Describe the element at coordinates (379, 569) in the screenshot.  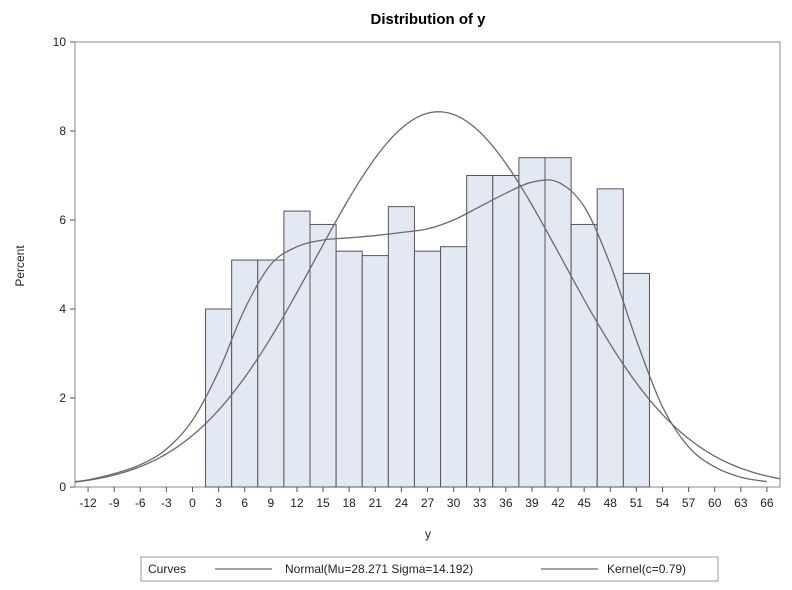
I see `legend-normal-label: Normal(Mu=28.271 Sigma=14.192)` at that location.